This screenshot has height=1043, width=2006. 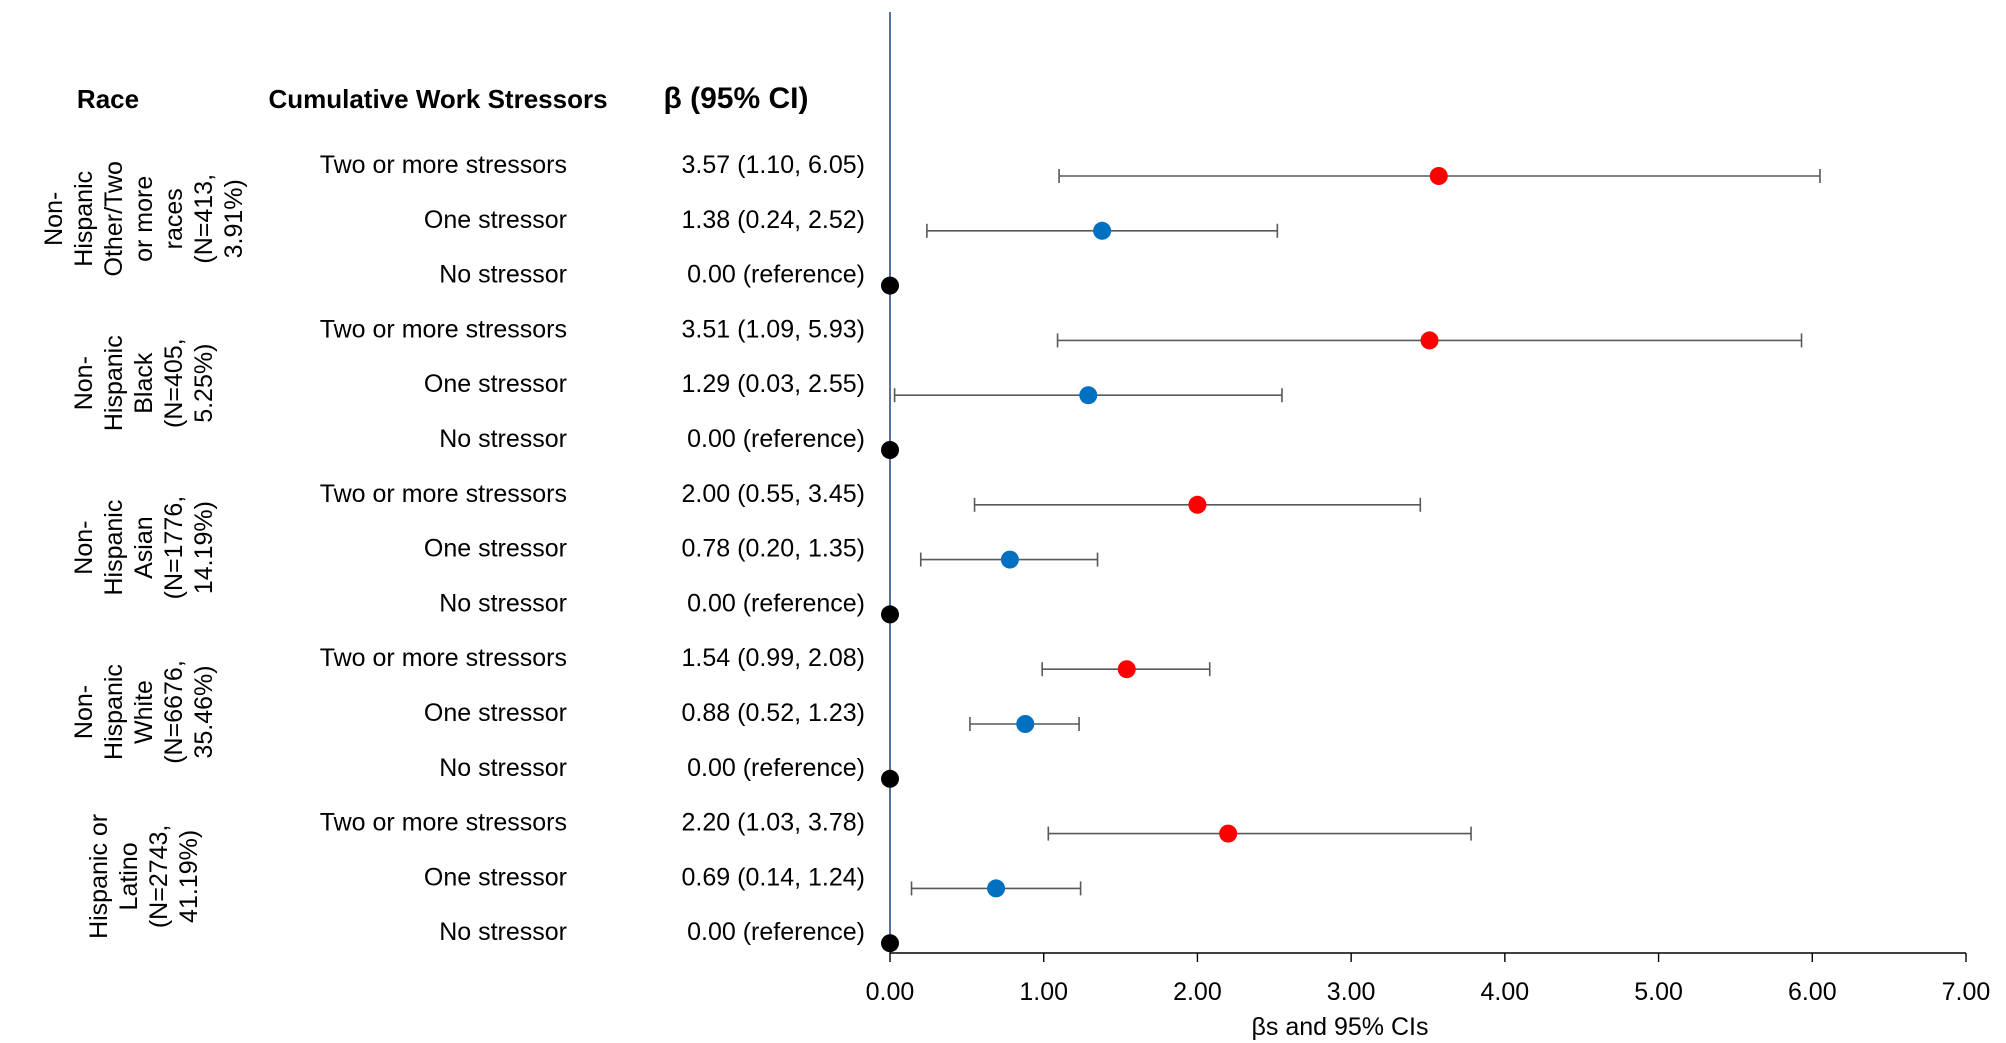 What do you see at coordinates (773, 823) in the screenshot?
I see `beta-ci-label: 2.20 (1.03, 3.78)` at bounding box center [773, 823].